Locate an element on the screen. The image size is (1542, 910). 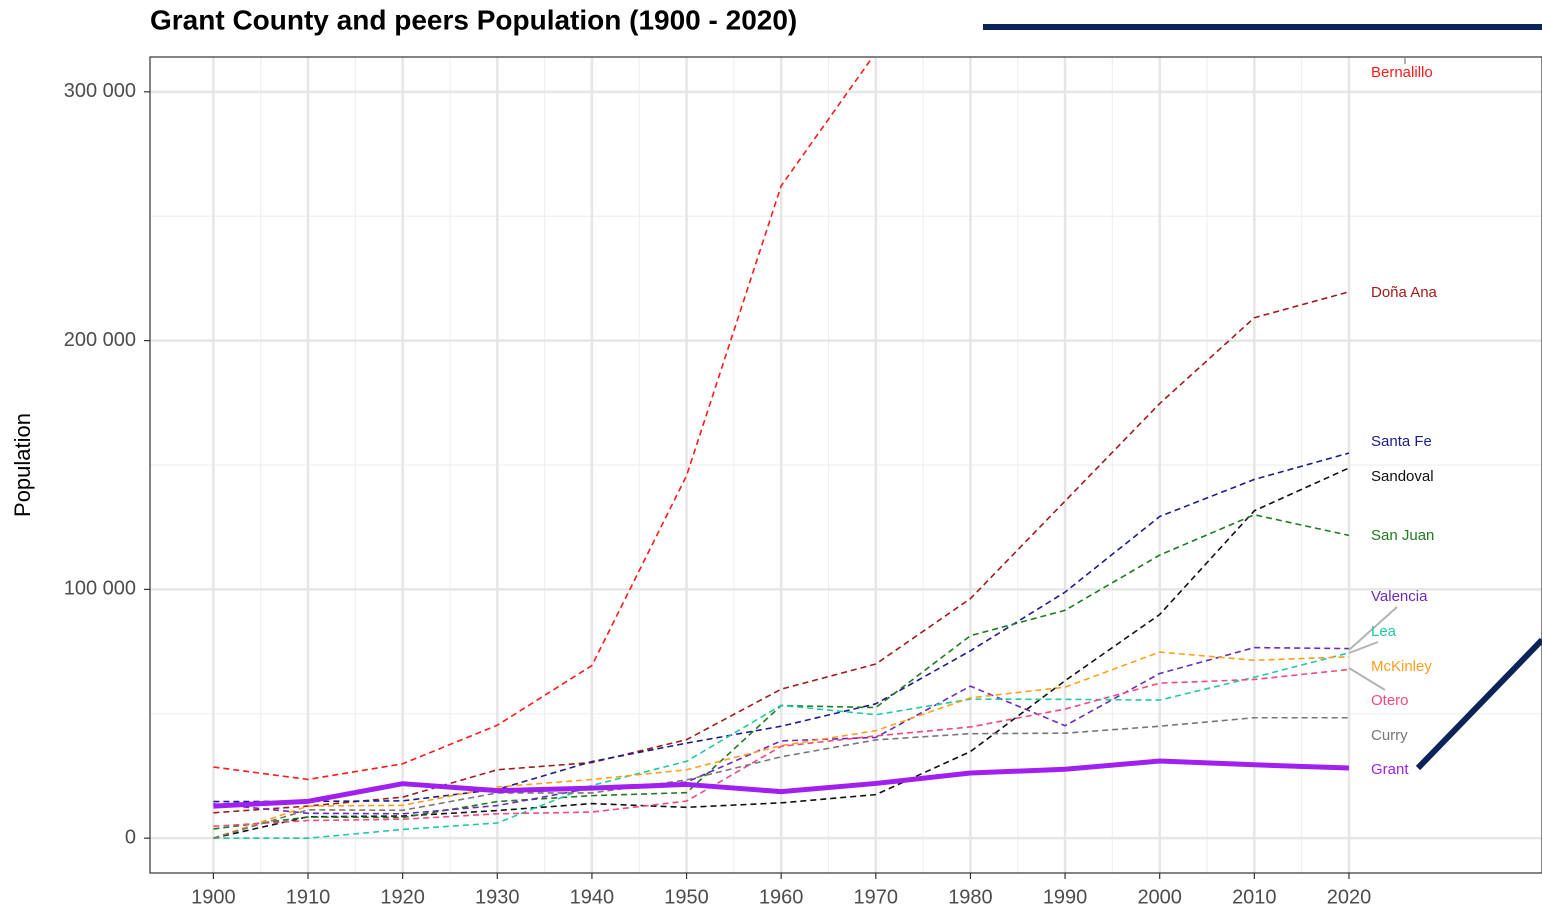
series-label: Curry is located at coordinates (1389, 735).